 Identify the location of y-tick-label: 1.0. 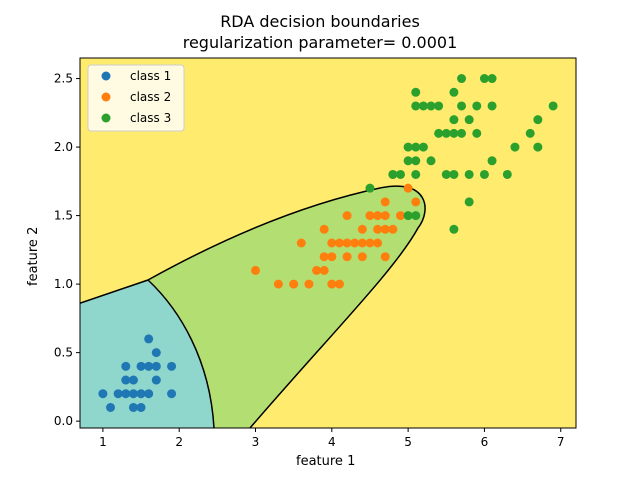
(63, 284).